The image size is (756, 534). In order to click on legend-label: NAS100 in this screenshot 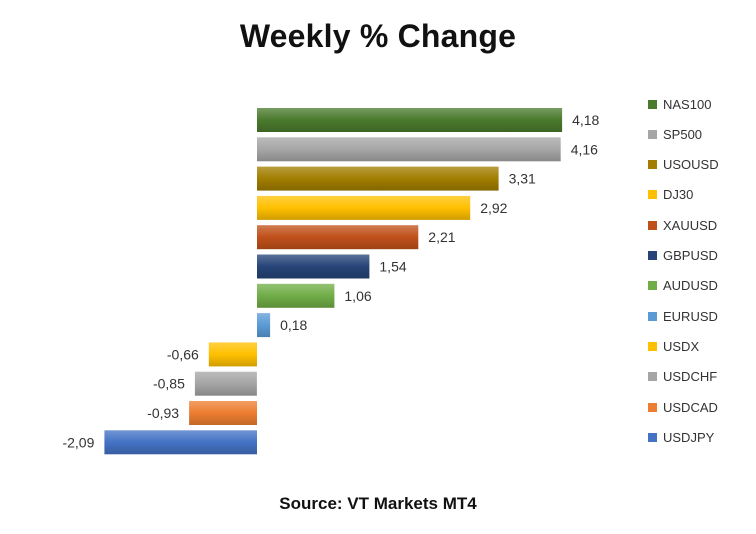, I will do `click(687, 104)`.